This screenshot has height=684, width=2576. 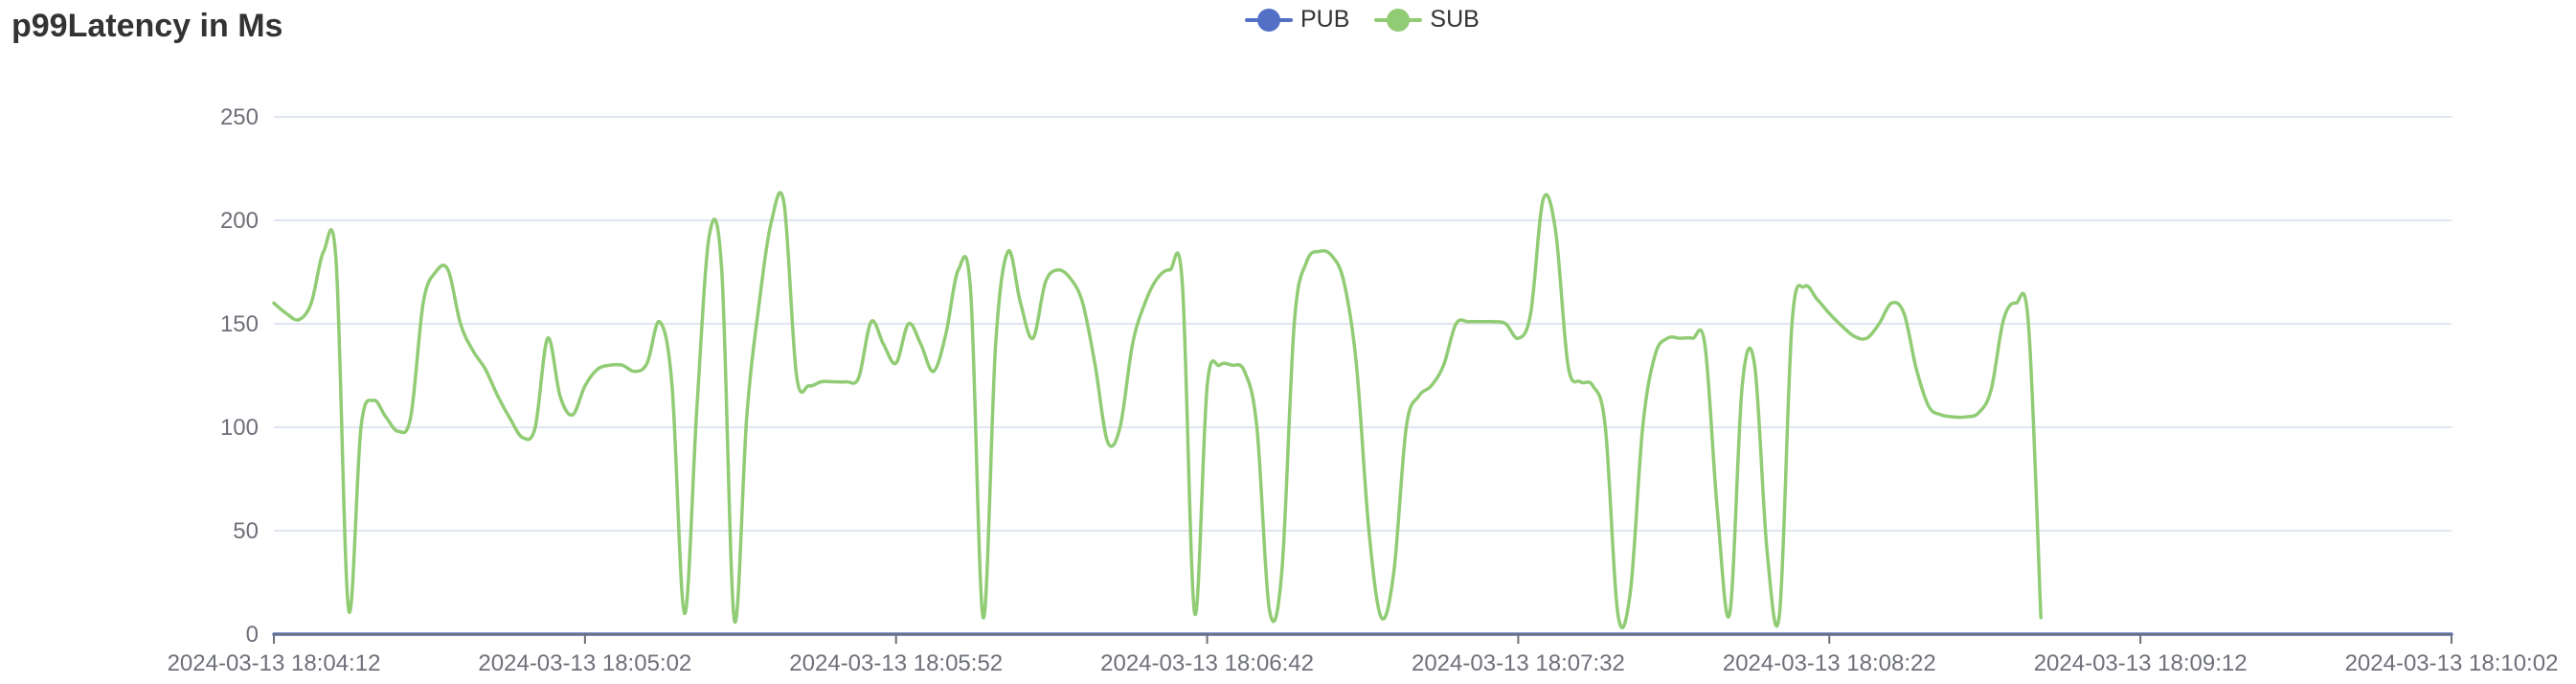 I want to click on x-tick-label: 2024-03-13 18:06:42, so click(x=1207, y=663).